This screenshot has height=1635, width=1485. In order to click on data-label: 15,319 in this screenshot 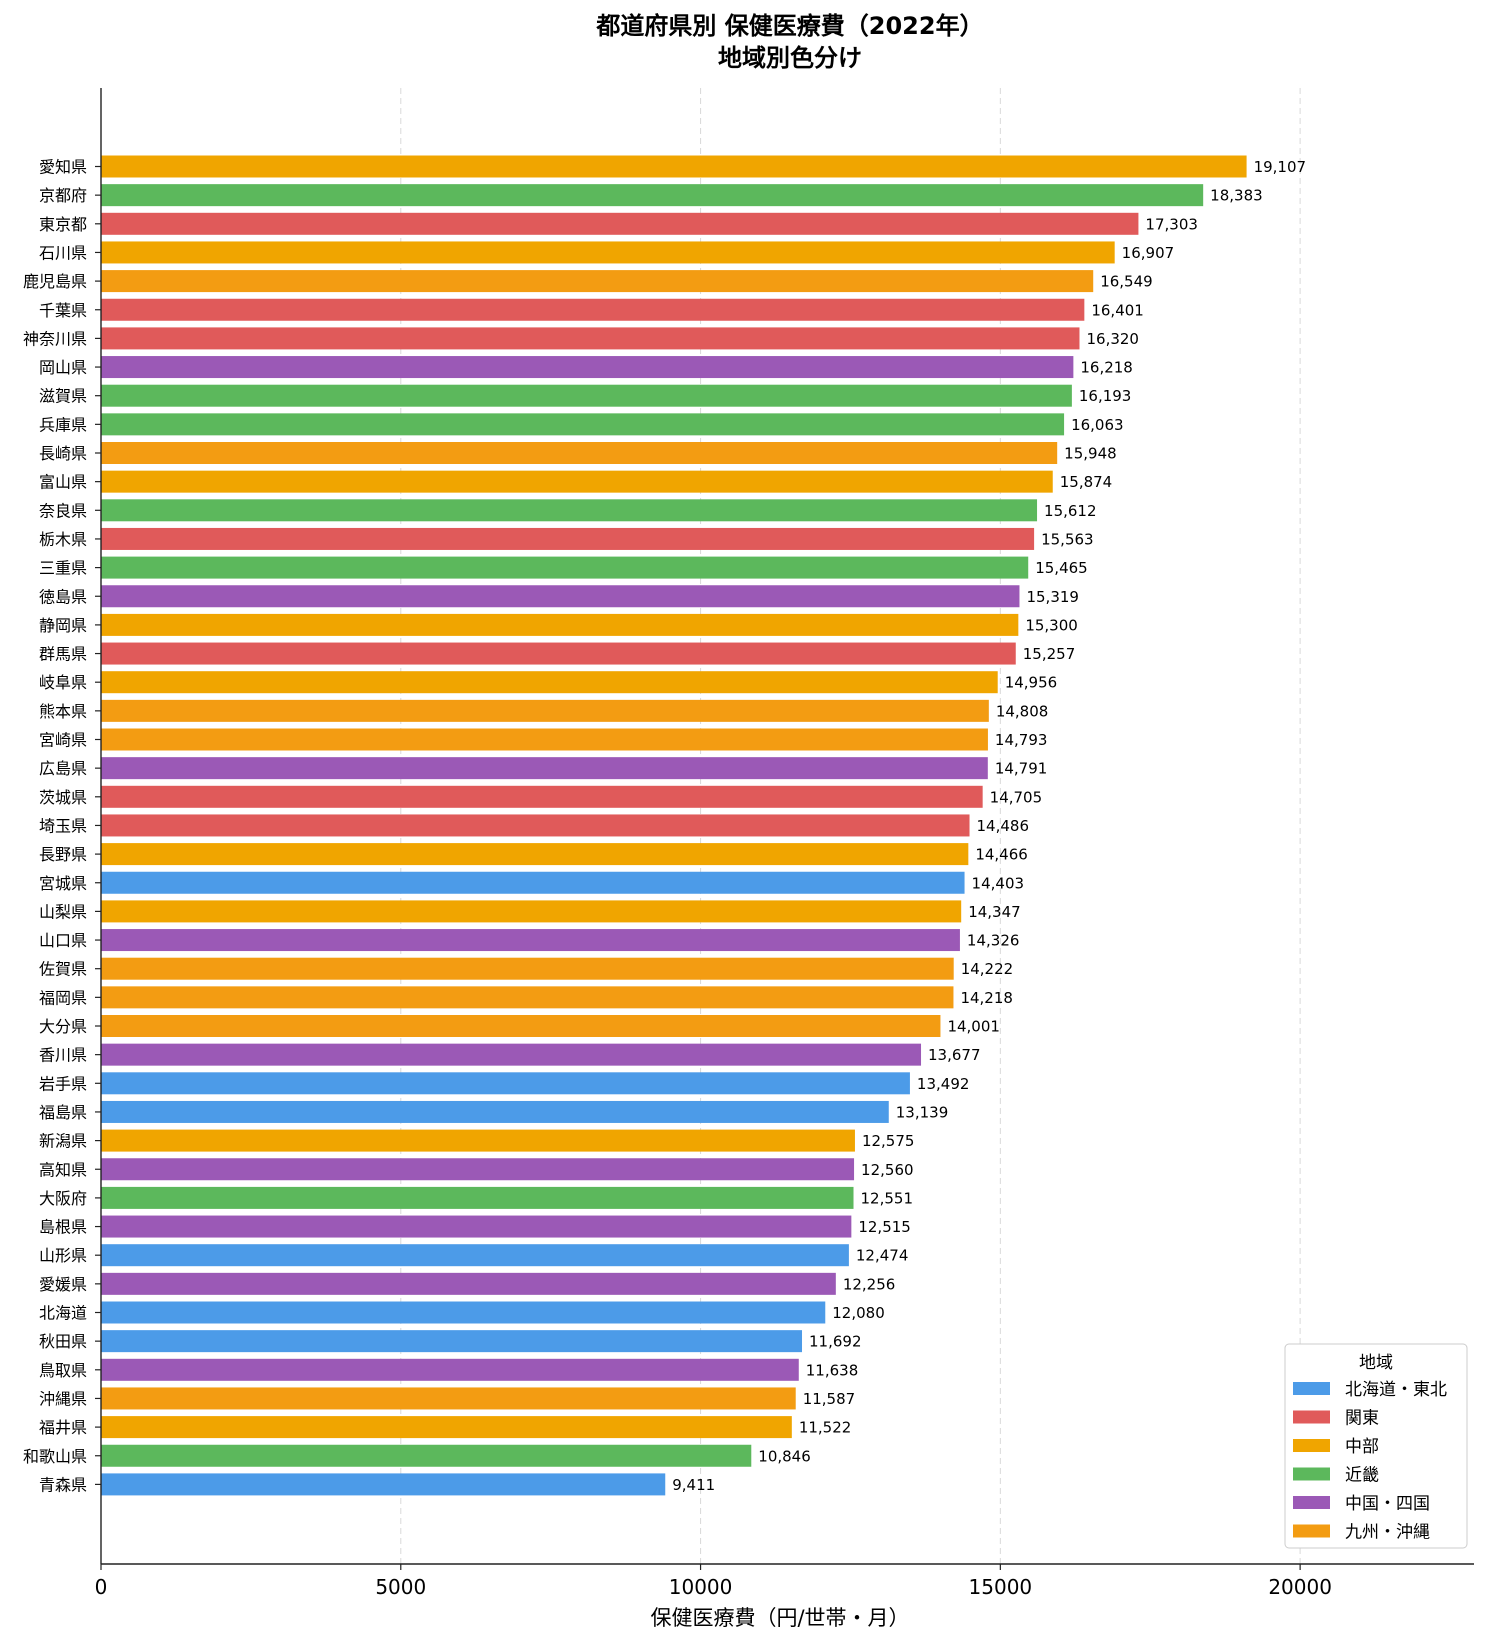, I will do `click(1052, 597)`.